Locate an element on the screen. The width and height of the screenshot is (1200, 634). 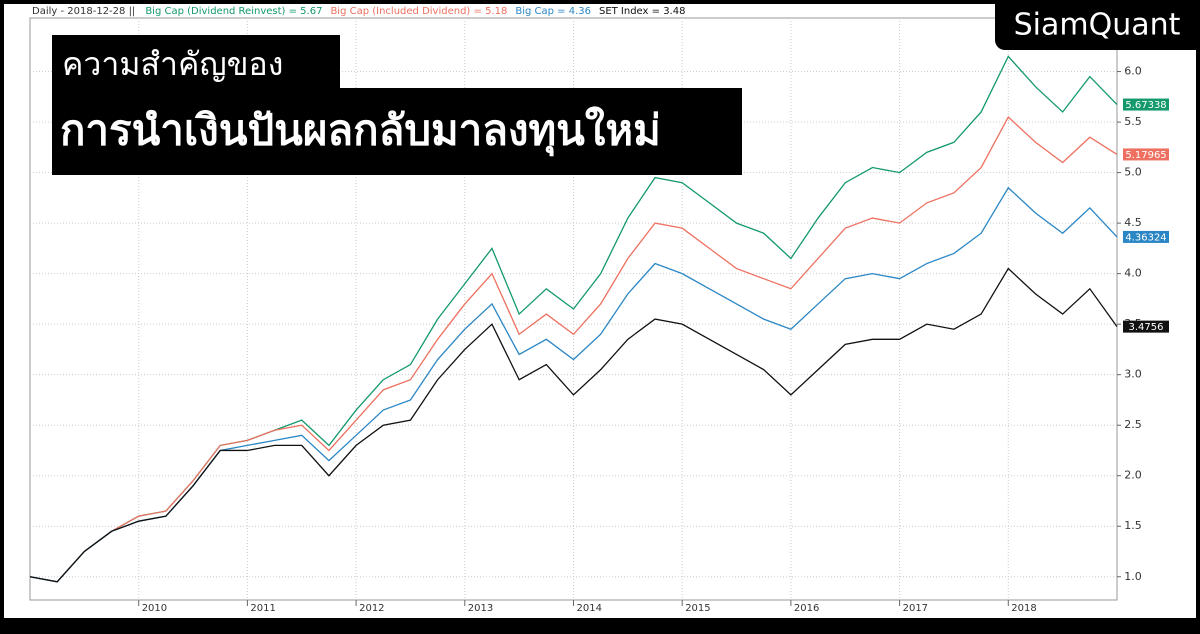
y-tick-label: 2.5 is located at coordinates (1133, 424).